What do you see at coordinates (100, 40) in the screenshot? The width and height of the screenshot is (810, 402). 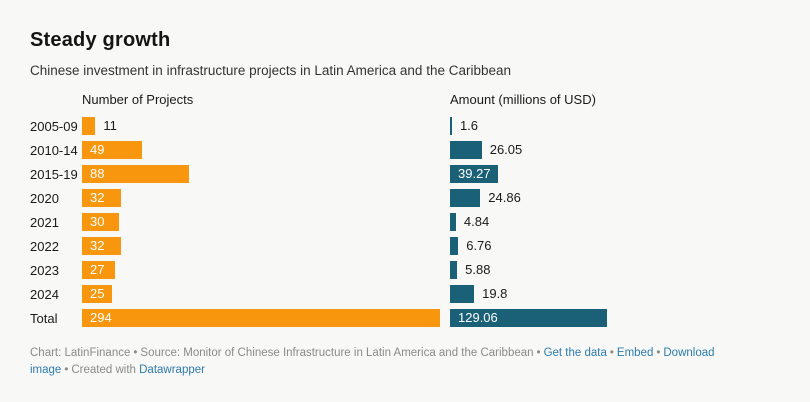 I see `chart-title: Steady growth` at bounding box center [100, 40].